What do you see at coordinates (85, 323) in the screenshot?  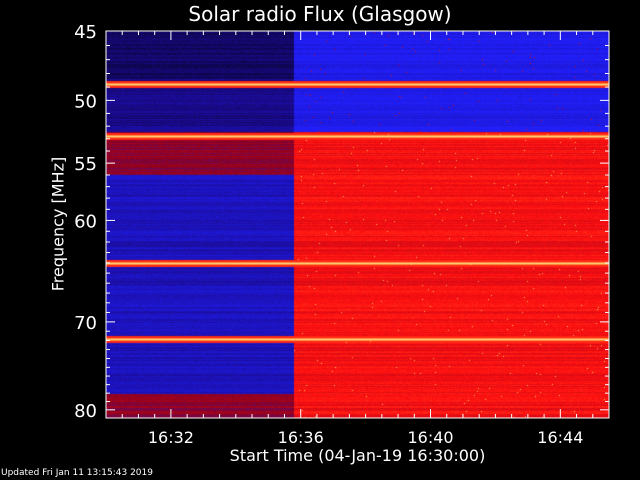 I see `y-tick-label: 70` at bounding box center [85, 323].